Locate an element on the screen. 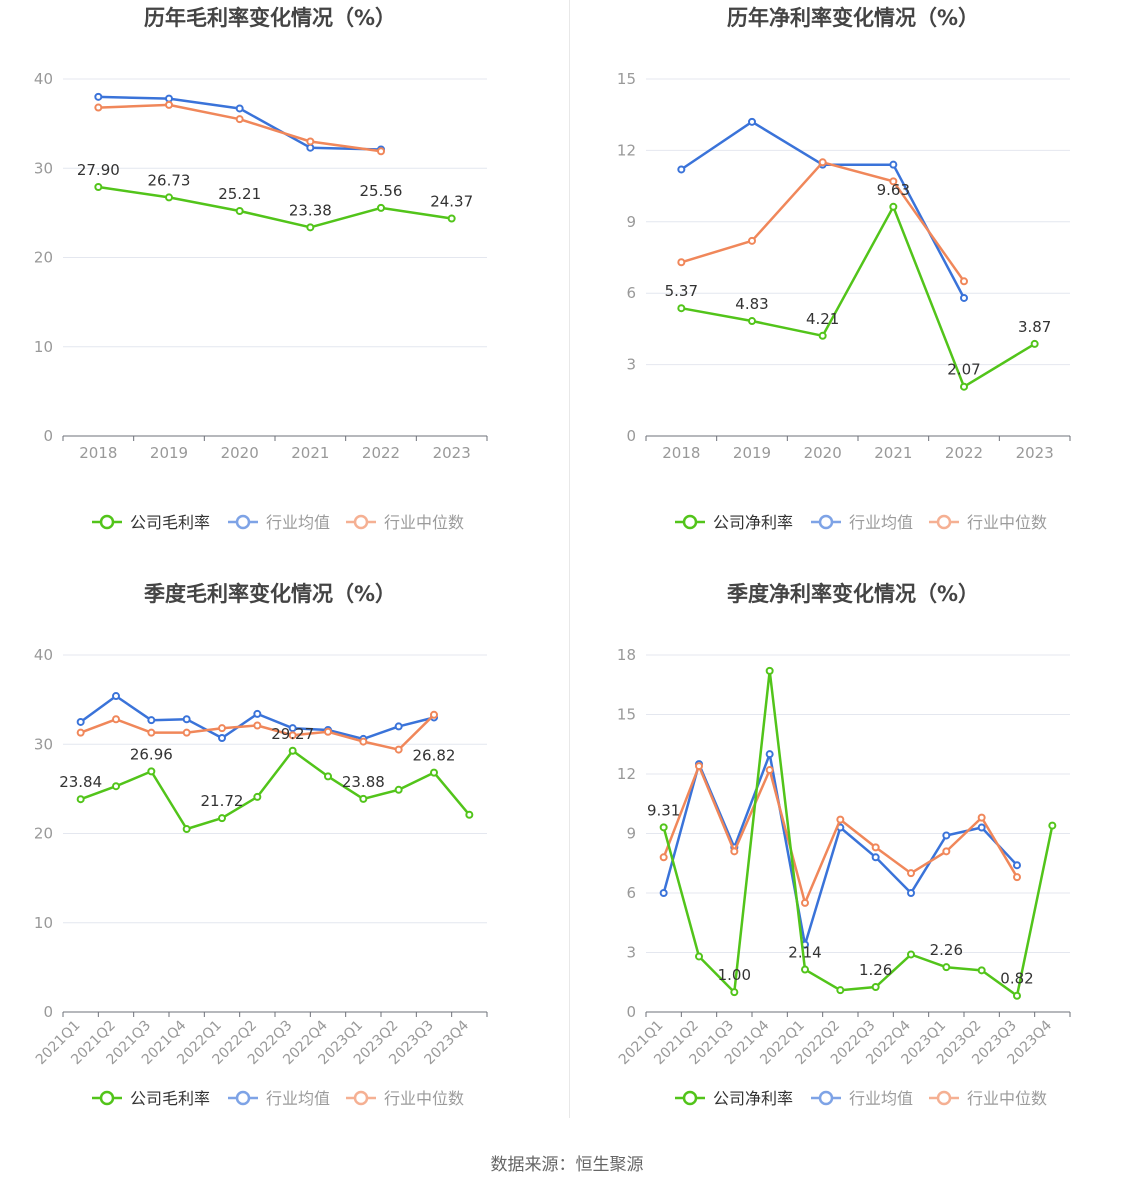 This screenshot has height=1188, width=1134. data-label: 5.37 is located at coordinates (681, 291).